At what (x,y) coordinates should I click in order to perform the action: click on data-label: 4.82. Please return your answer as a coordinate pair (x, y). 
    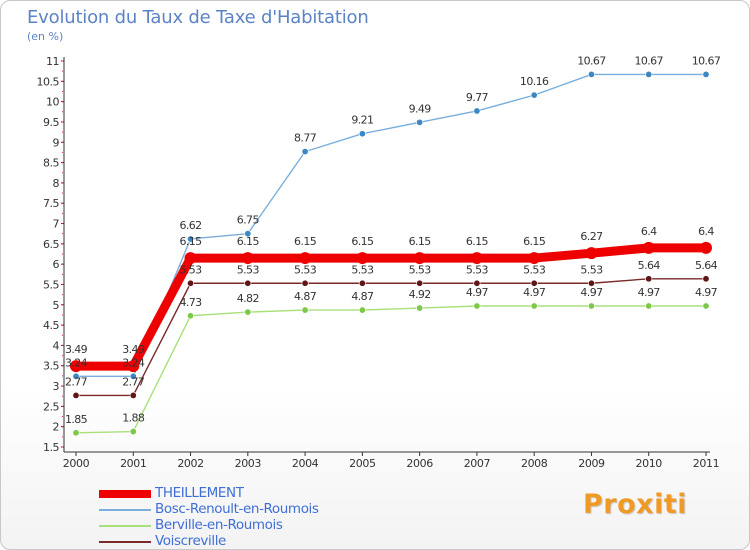
    Looking at the image, I should click on (248, 298).